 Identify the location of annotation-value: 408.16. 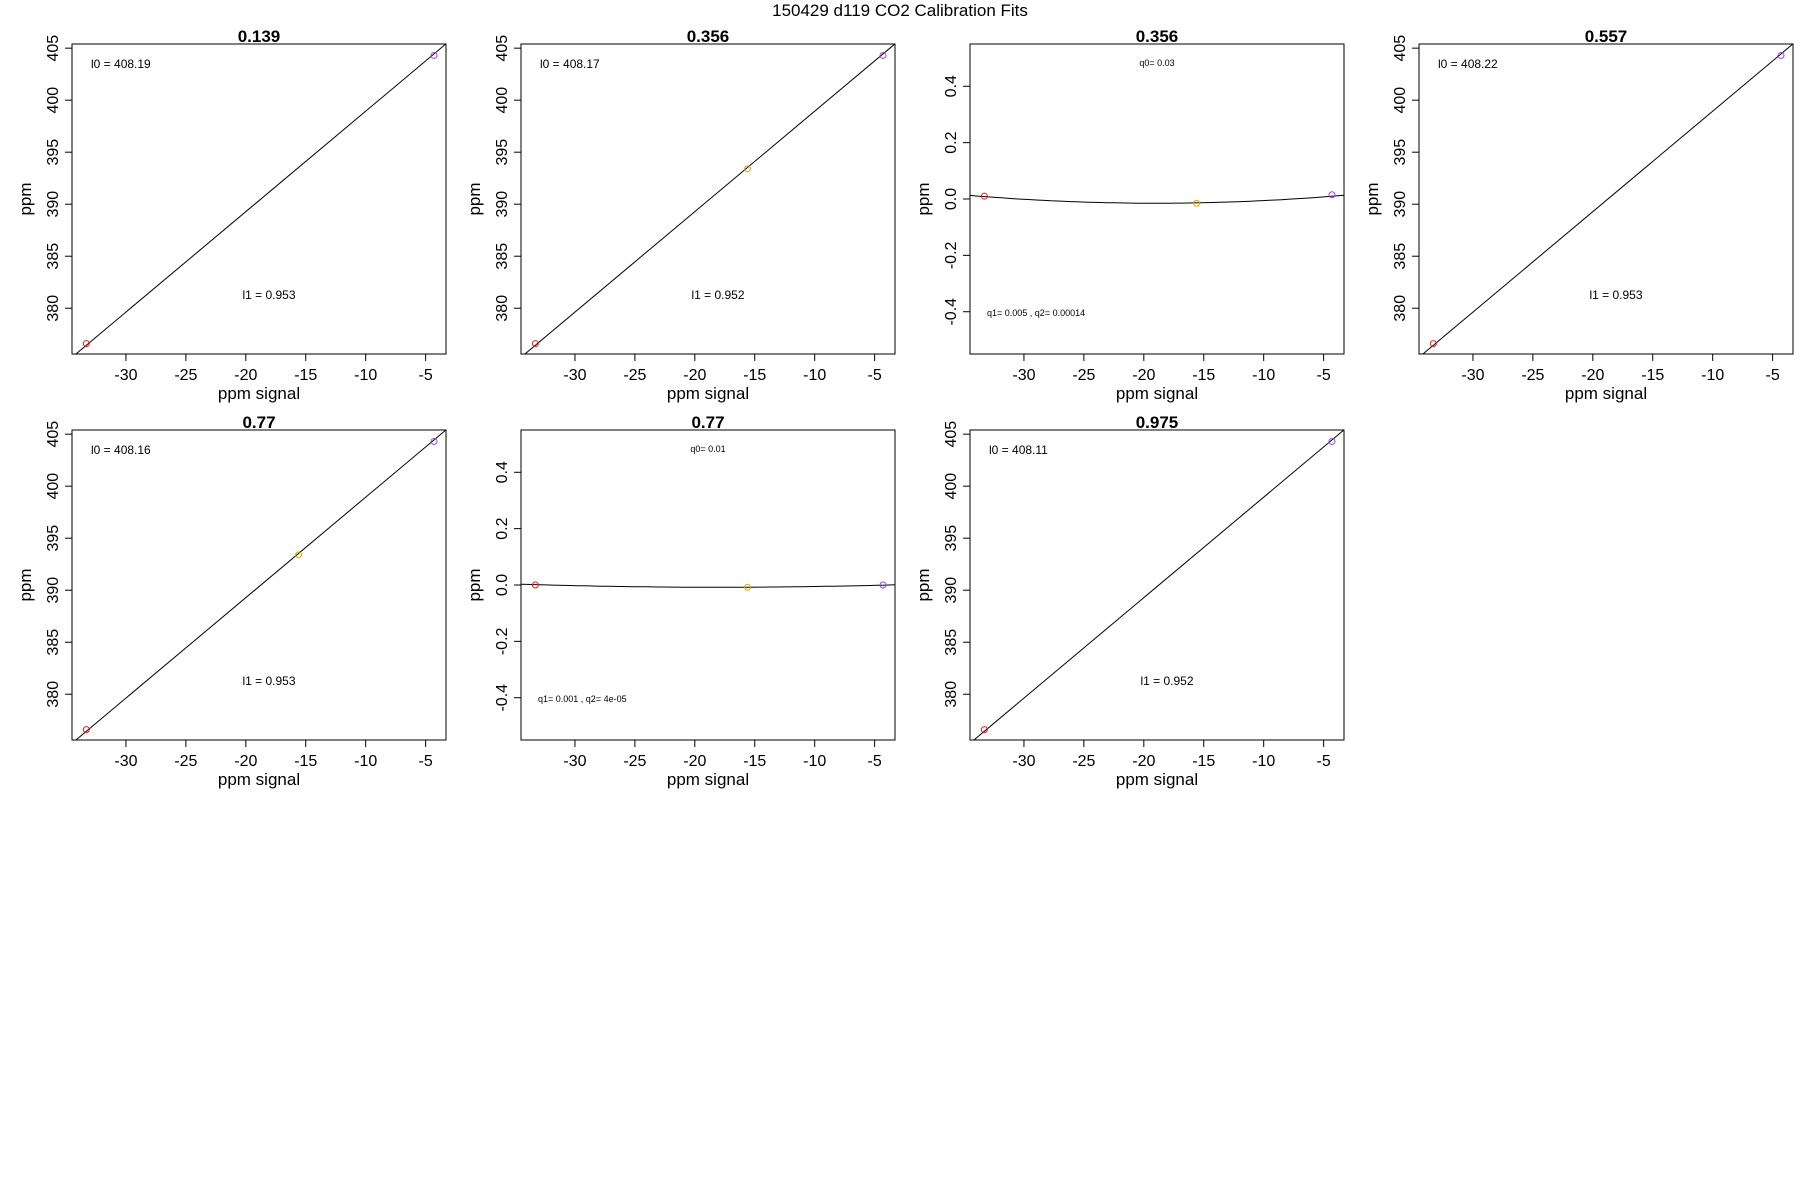
(132, 450).